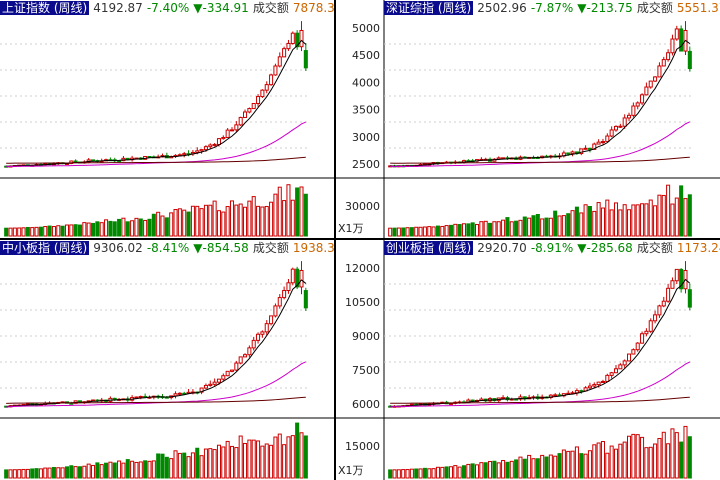 The image size is (720, 480). I want to click on zxb-change: ▼-854.58, so click(221, 248).